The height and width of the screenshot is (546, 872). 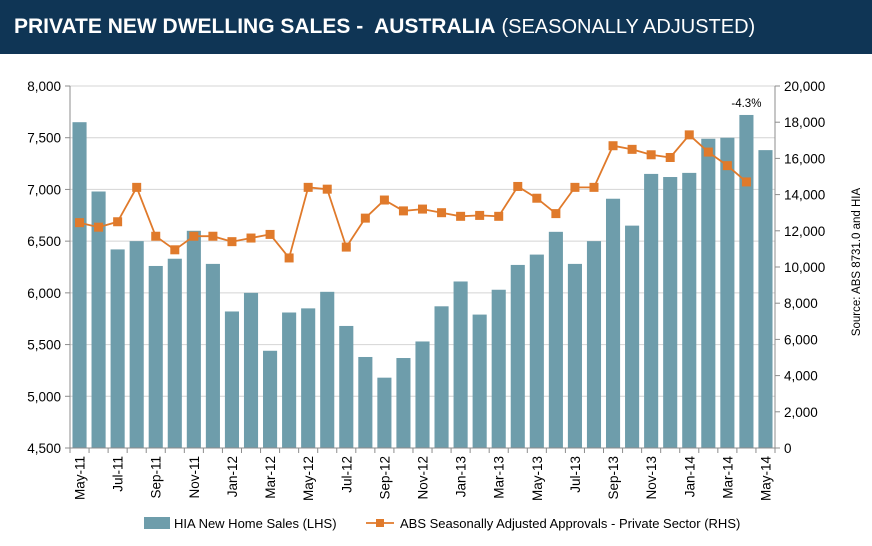 What do you see at coordinates (346, 474) in the screenshot?
I see `x-tick-label: Jul-12` at bounding box center [346, 474].